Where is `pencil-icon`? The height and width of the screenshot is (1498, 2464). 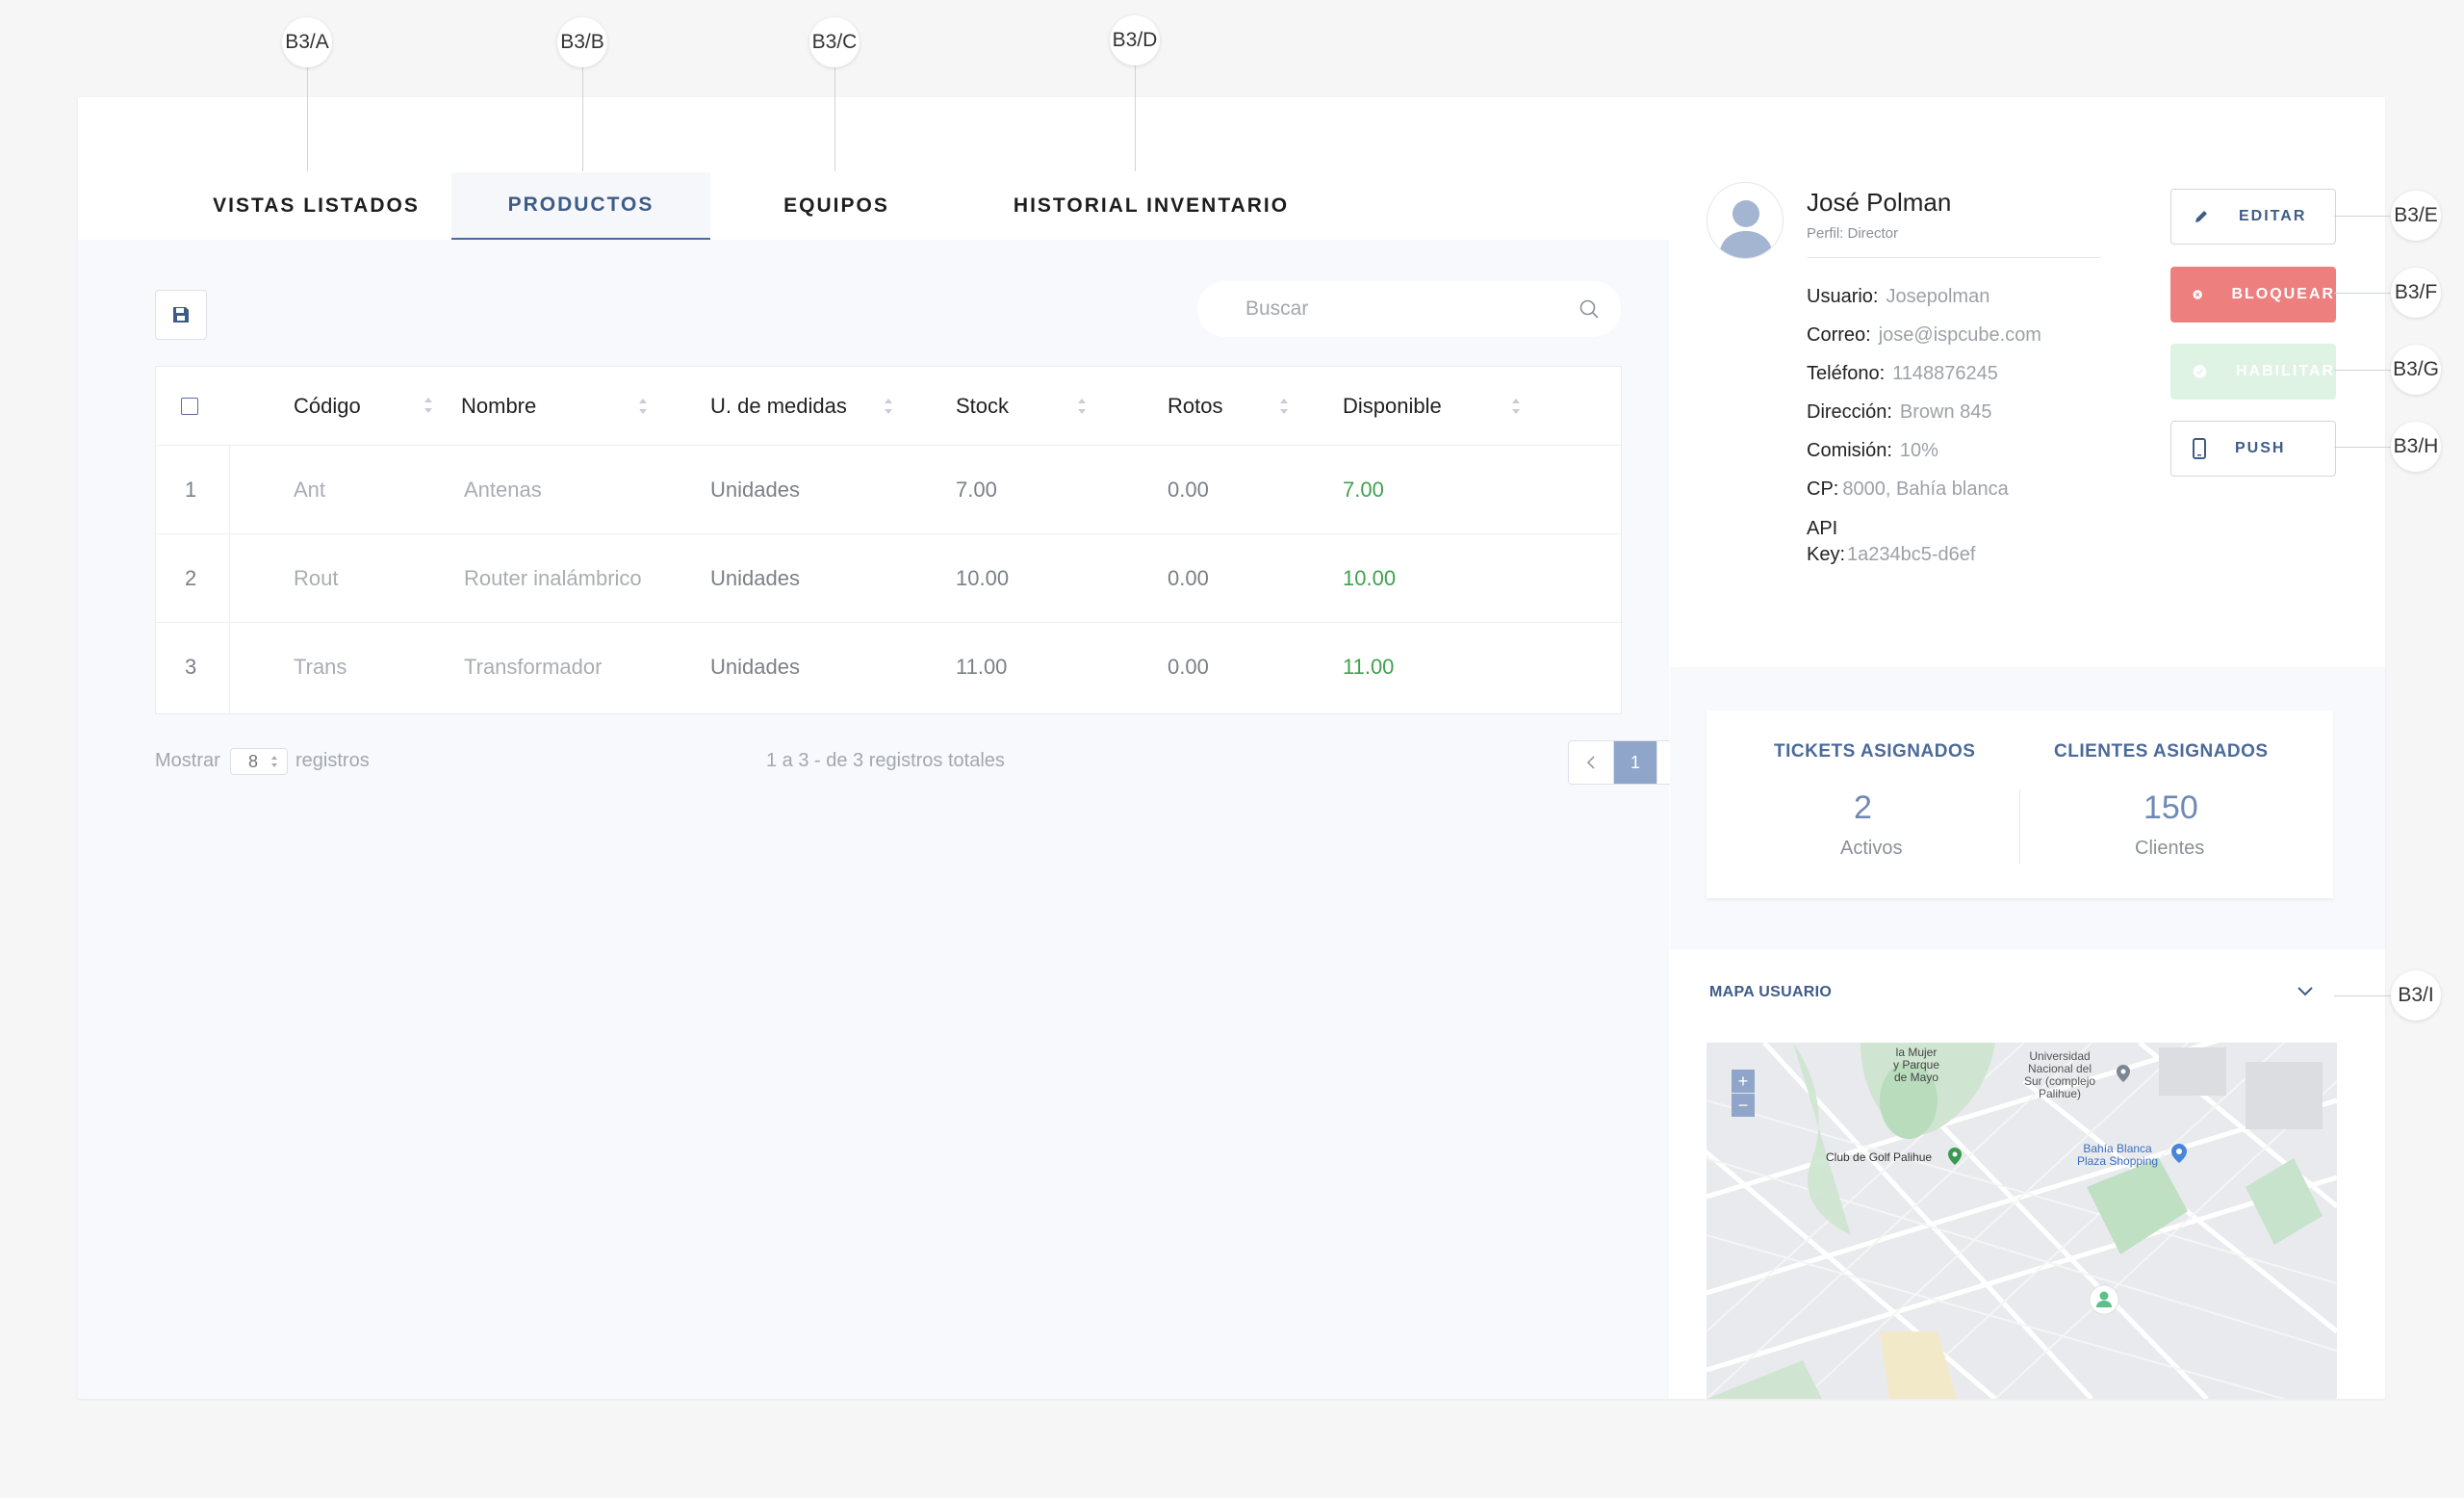 pencil-icon is located at coordinates (2201, 217).